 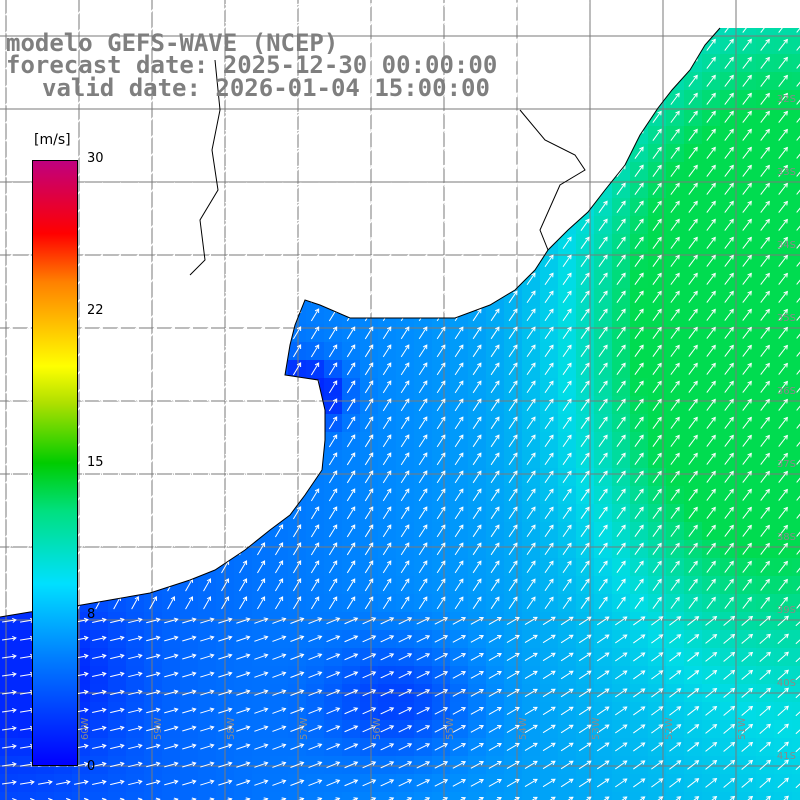 I want to click on lat-label: 35S, so click(x=786, y=318).